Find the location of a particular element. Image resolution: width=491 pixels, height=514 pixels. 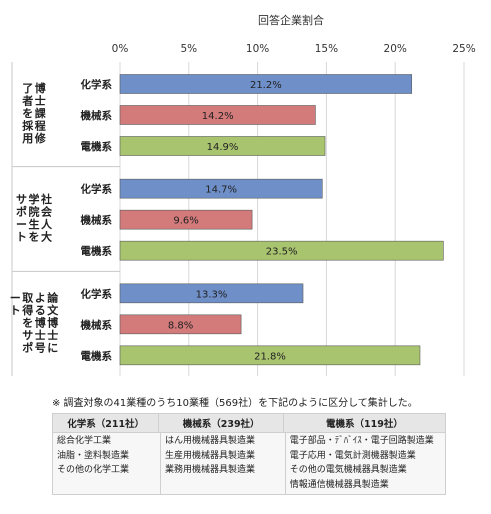

x-tick-label: 25% is located at coordinates (463, 49).